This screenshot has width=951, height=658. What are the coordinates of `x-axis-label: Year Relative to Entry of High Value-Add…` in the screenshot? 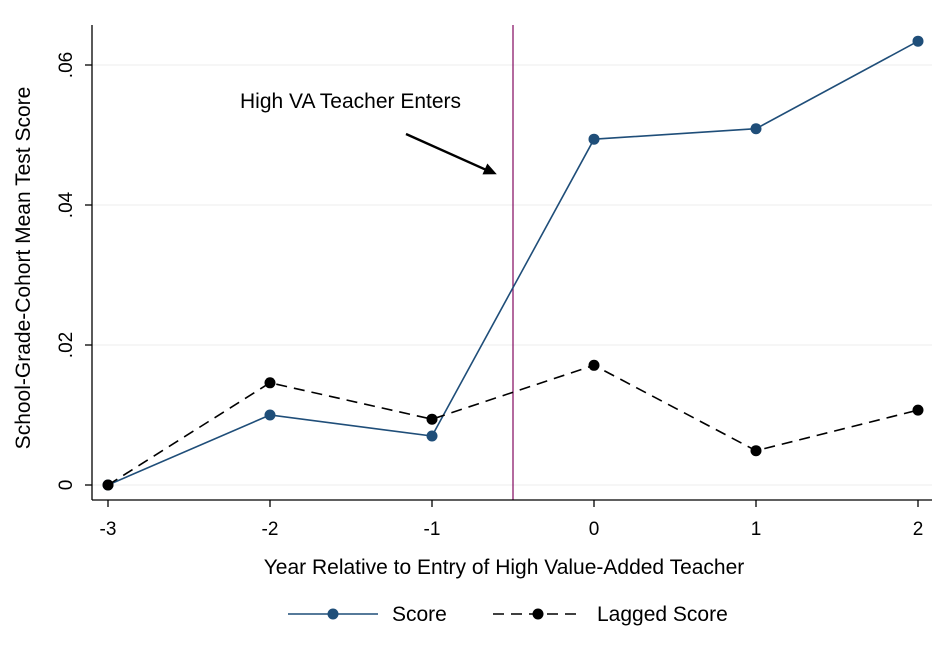 It's located at (504, 567).